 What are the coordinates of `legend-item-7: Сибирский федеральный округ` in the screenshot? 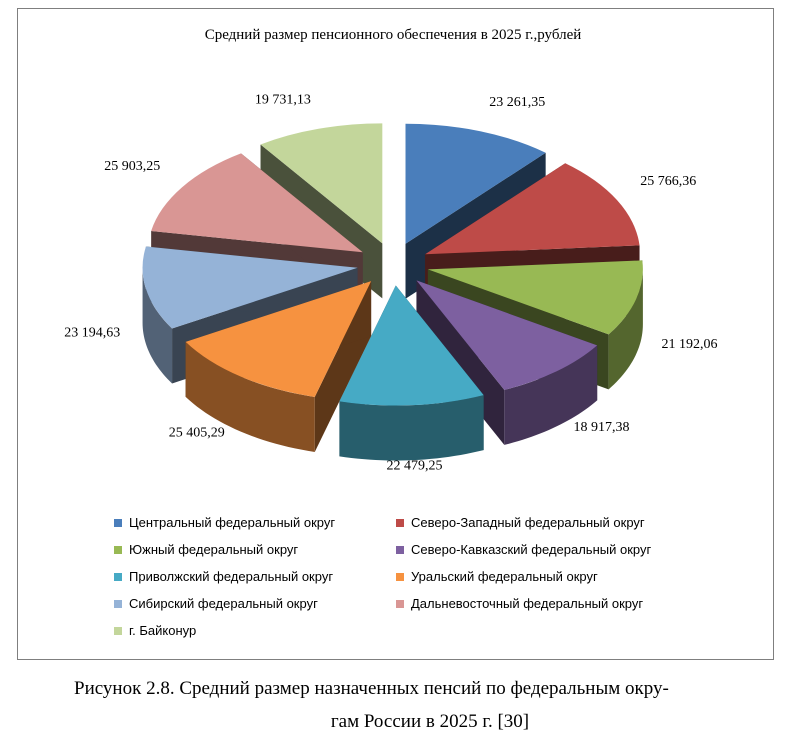 It's located at (216, 603).